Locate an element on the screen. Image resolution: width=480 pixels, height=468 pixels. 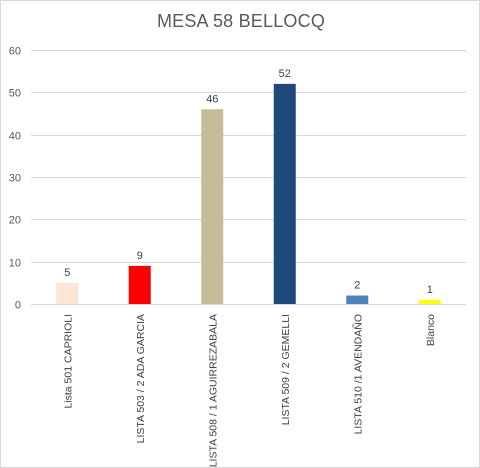
data-label: 5 is located at coordinates (67, 273).